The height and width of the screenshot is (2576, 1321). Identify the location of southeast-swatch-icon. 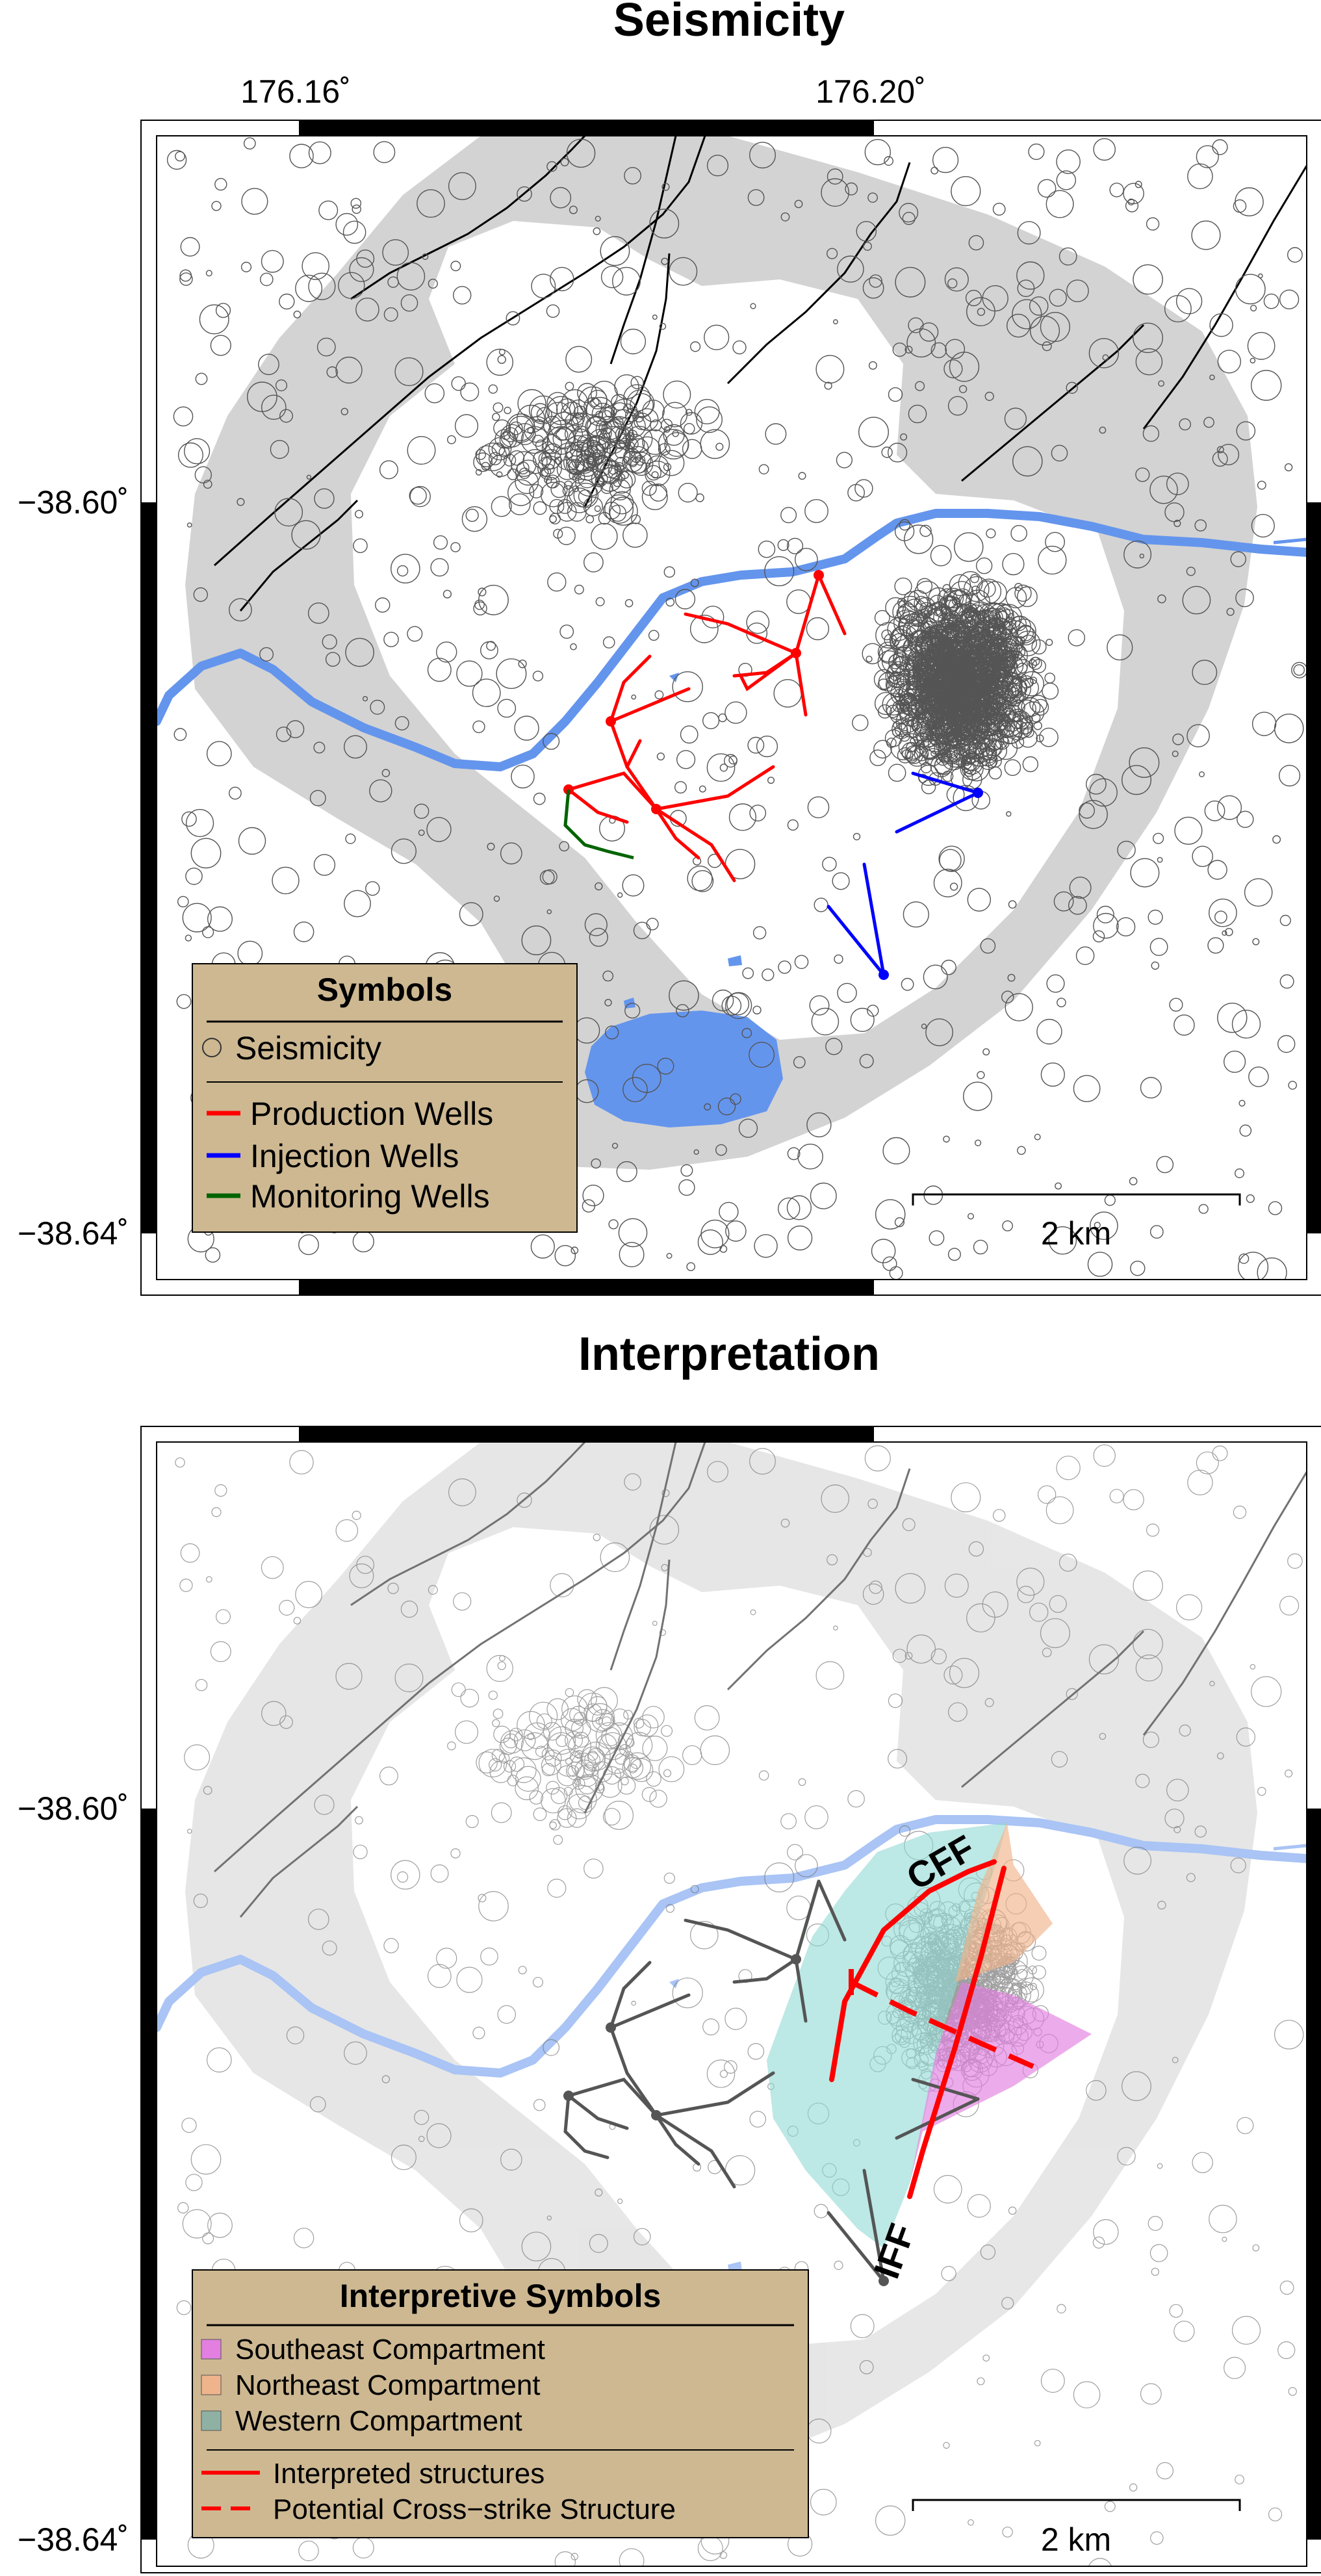
(211, 2349).